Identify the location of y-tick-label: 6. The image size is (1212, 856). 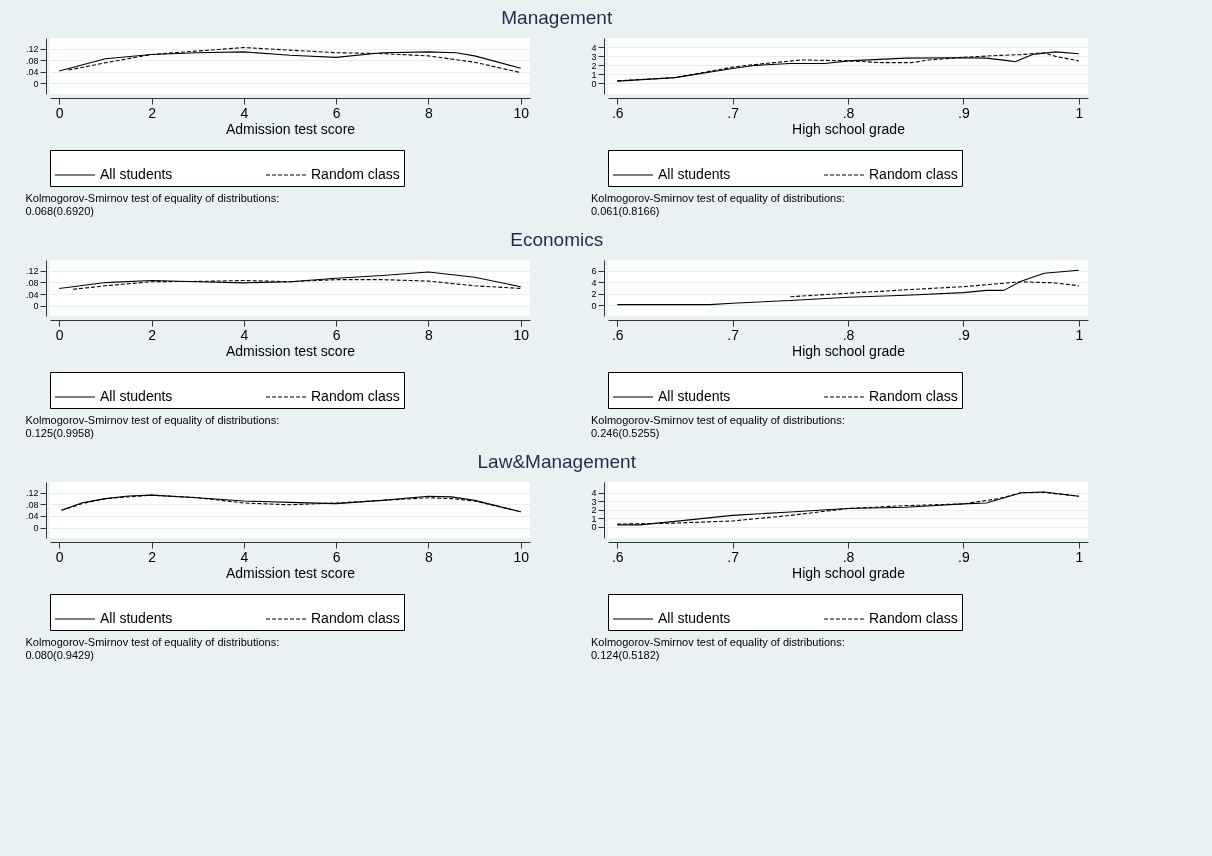
(594, 271).